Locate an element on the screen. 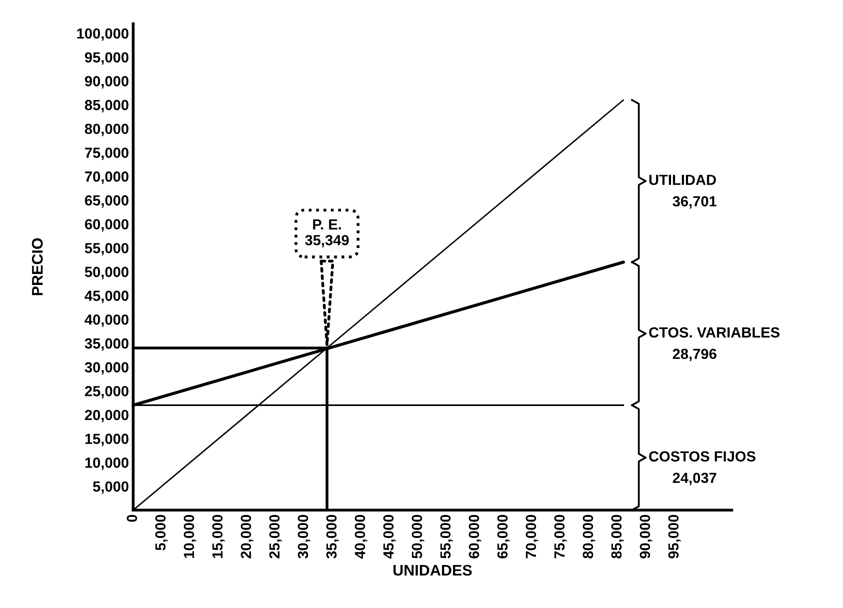 This screenshot has height=608, width=843. x-tick-label: 50,000 is located at coordinates (418, 536).